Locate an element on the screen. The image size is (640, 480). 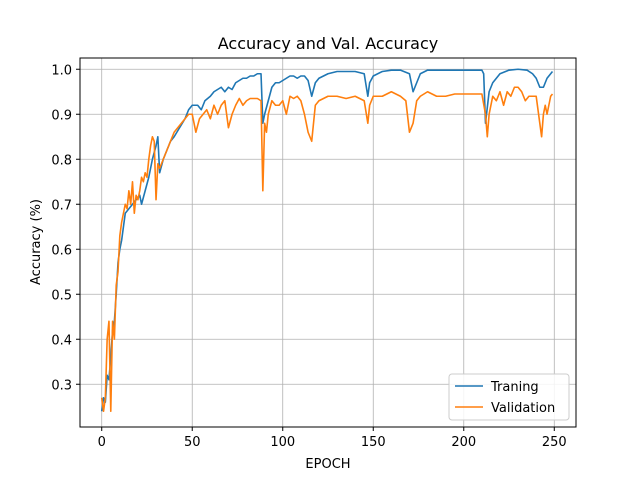
y-tick-label: 0.7 is located at coordinates (61, 205).